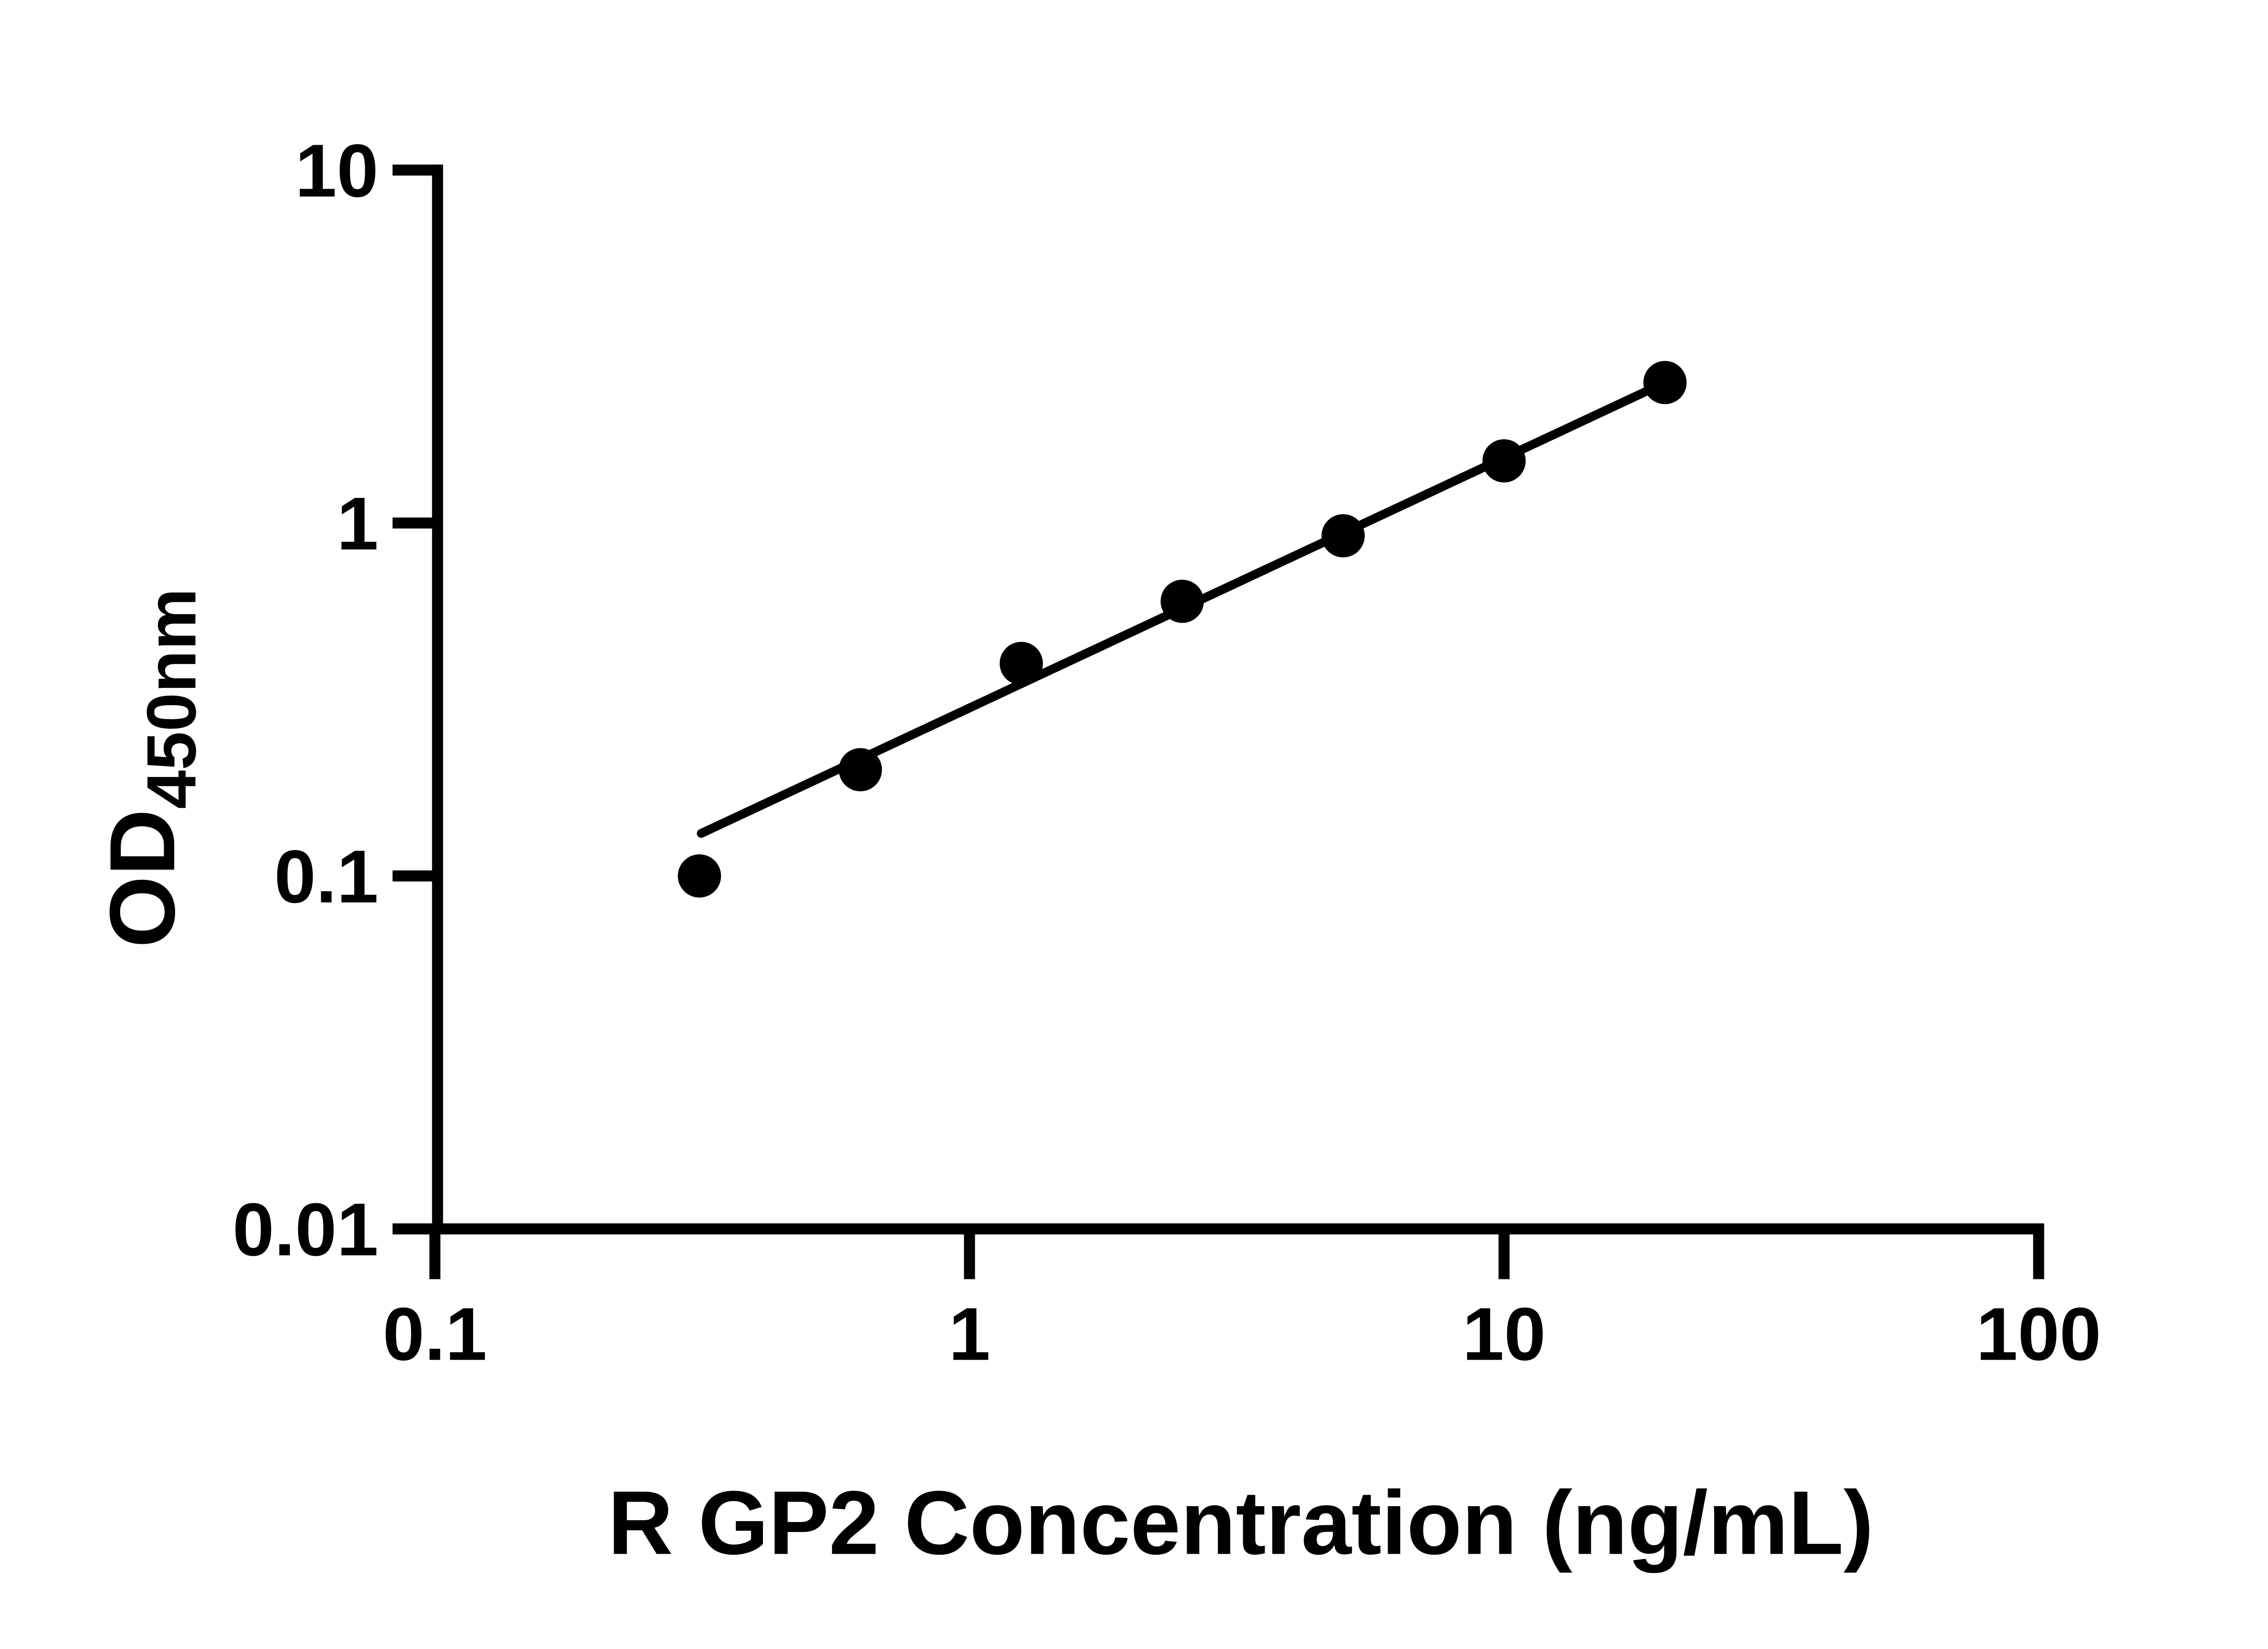 This screenshot has height=1649, width=2268. What do you see at coordinates (337, 171) in the screenshot?
I see `y-axis-tick-label: 10` at bounding box center [337, 171].